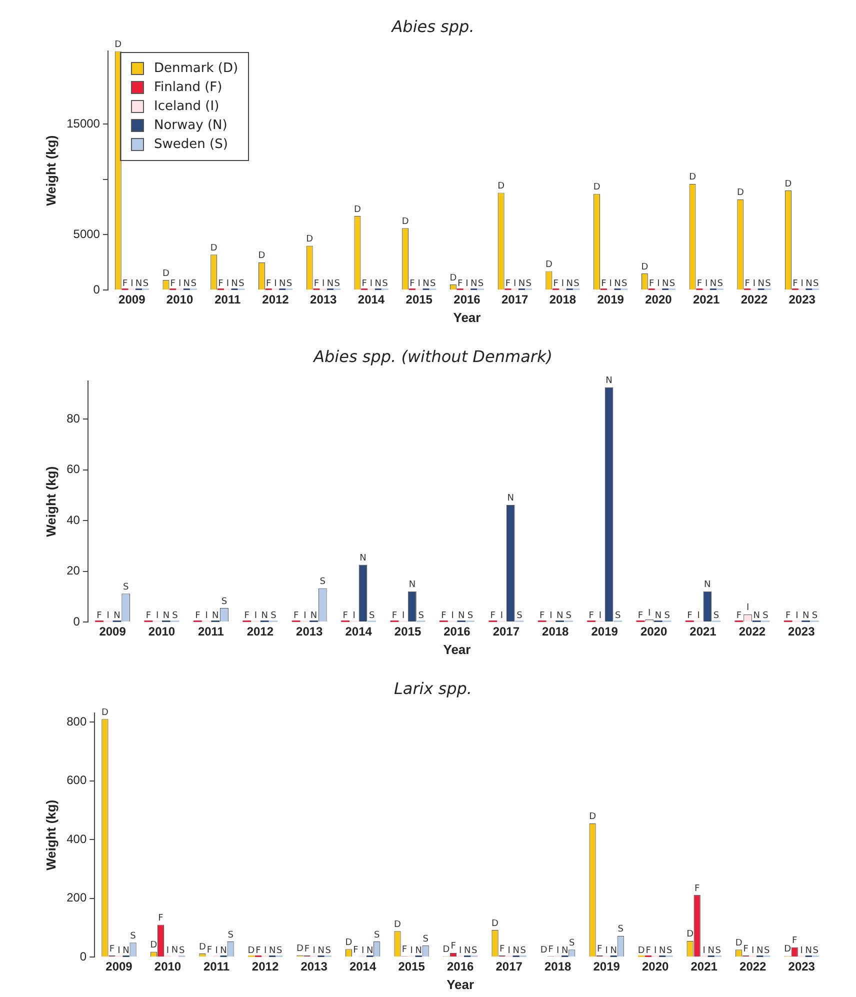 The height and width of the screenshot is (997, 856). What do you see at coordinates (50, 835) in the screenshot?
I see `y-axis-title: Weight (kg)` at bounding box center [50, 835].